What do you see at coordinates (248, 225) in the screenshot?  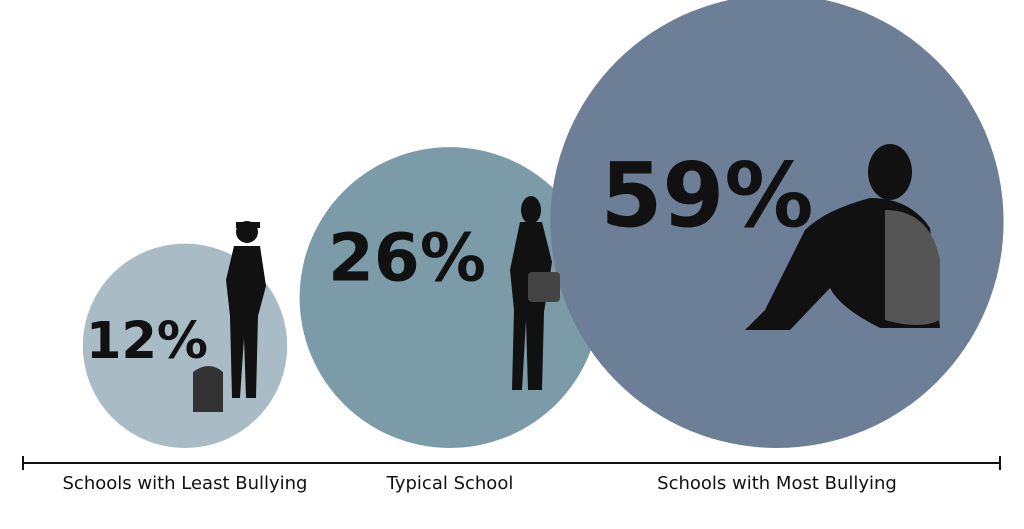 I see `figure-cap` at bounding box center [248, 225].